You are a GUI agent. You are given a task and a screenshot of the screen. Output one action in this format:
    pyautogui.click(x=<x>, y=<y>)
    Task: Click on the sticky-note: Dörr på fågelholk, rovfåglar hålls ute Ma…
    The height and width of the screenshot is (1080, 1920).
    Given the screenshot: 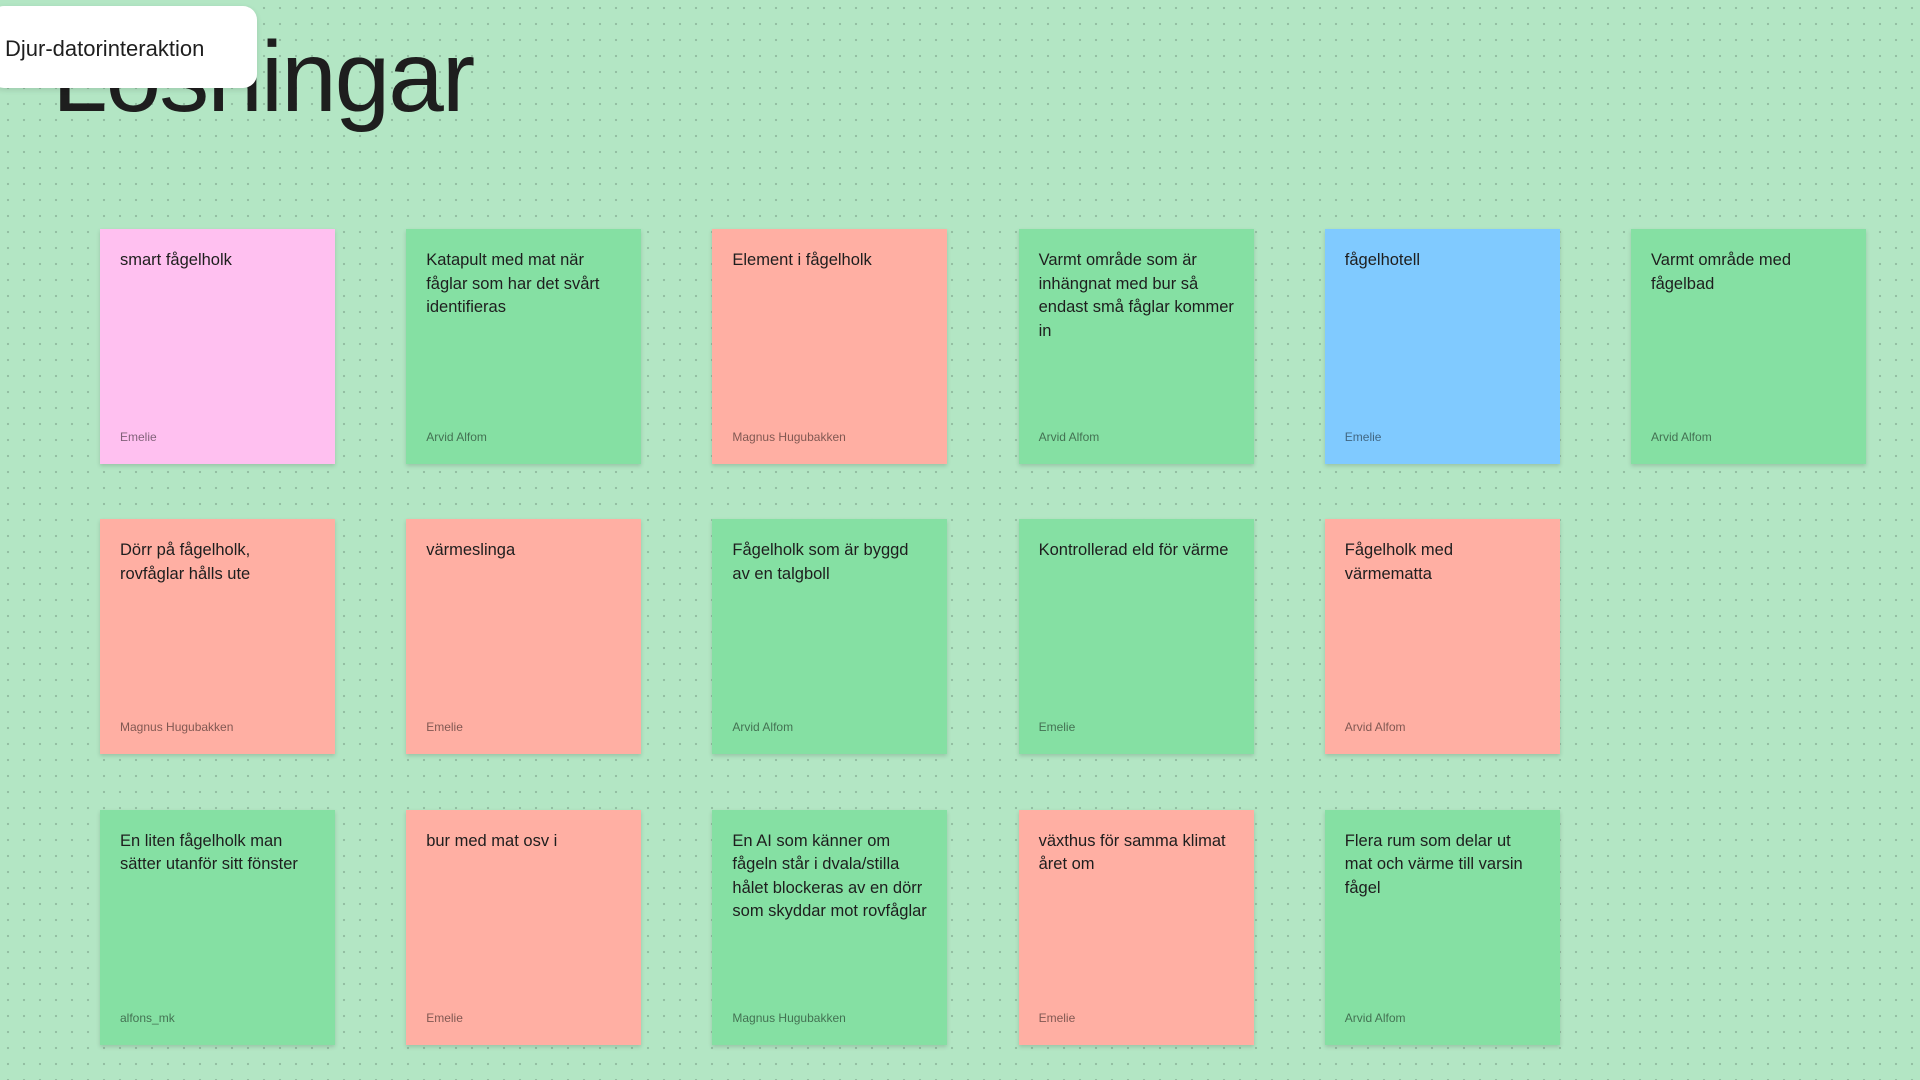 What is the action you would take?
    pyautogui.click(x=217, y=637)
    